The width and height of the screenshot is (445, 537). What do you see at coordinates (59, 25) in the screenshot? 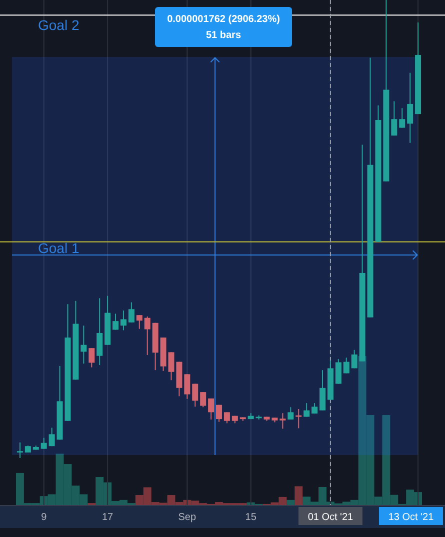
I see `annotation: Goal 2` at bounding box center [59, 25].